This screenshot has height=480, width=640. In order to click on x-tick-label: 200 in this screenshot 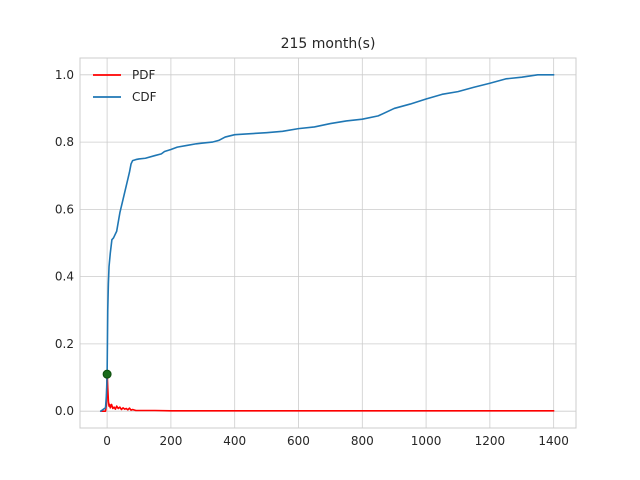, I will do `click(170, 441)`.